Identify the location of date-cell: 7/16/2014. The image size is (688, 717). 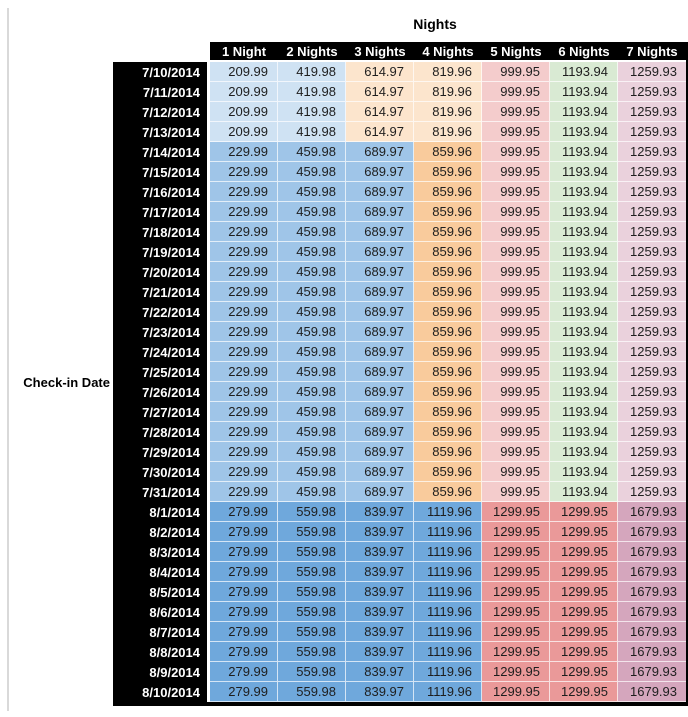
(161, 192).